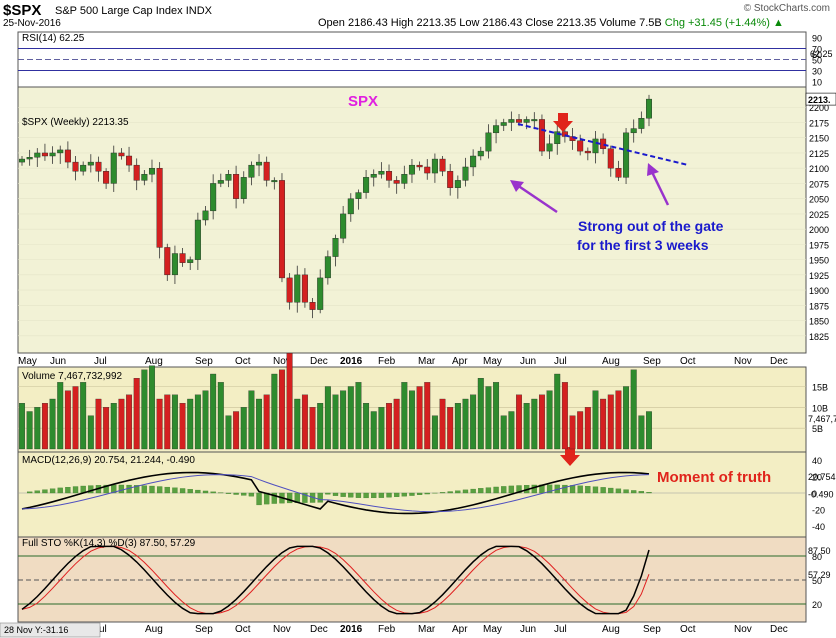  Describe the element at coordinates (109, 543) in the screenshot. I see `sto-legend: Full STO %K(14,3) %D(3) 87.50, 57.29` at that location.